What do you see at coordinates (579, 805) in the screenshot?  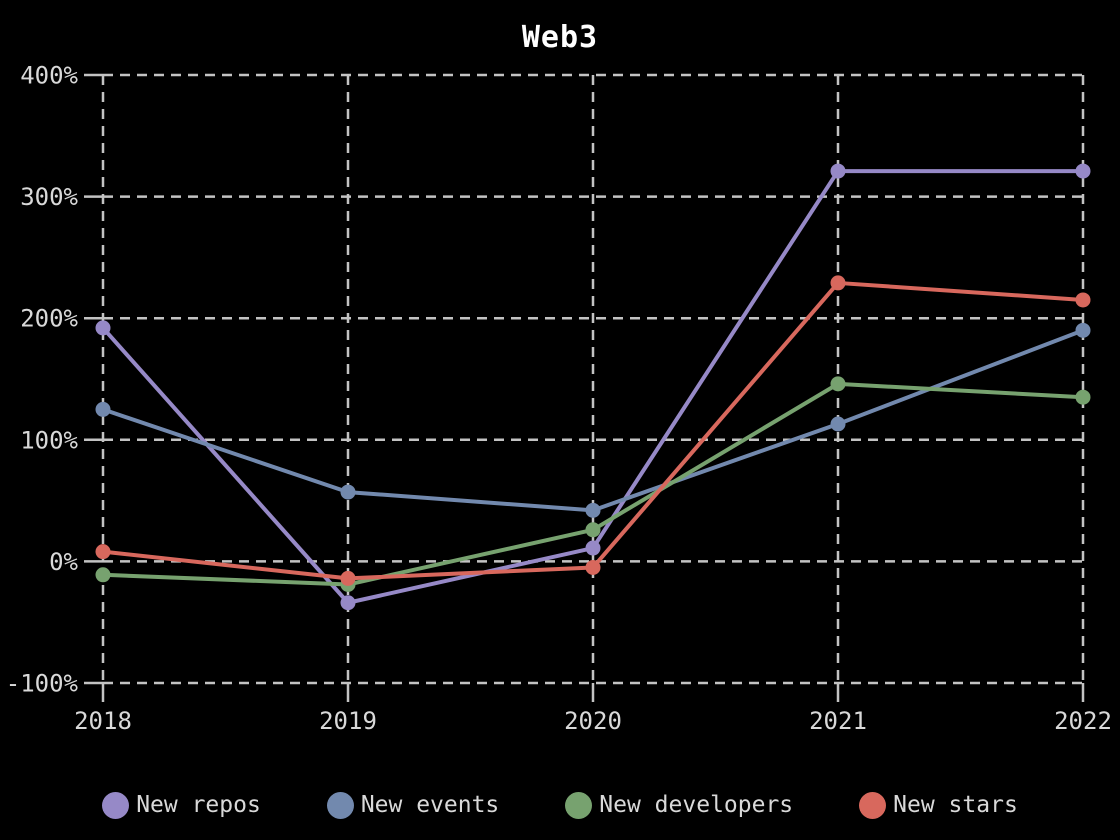 I see `legend-dot-new-developers` at bounding box center [579, 805].